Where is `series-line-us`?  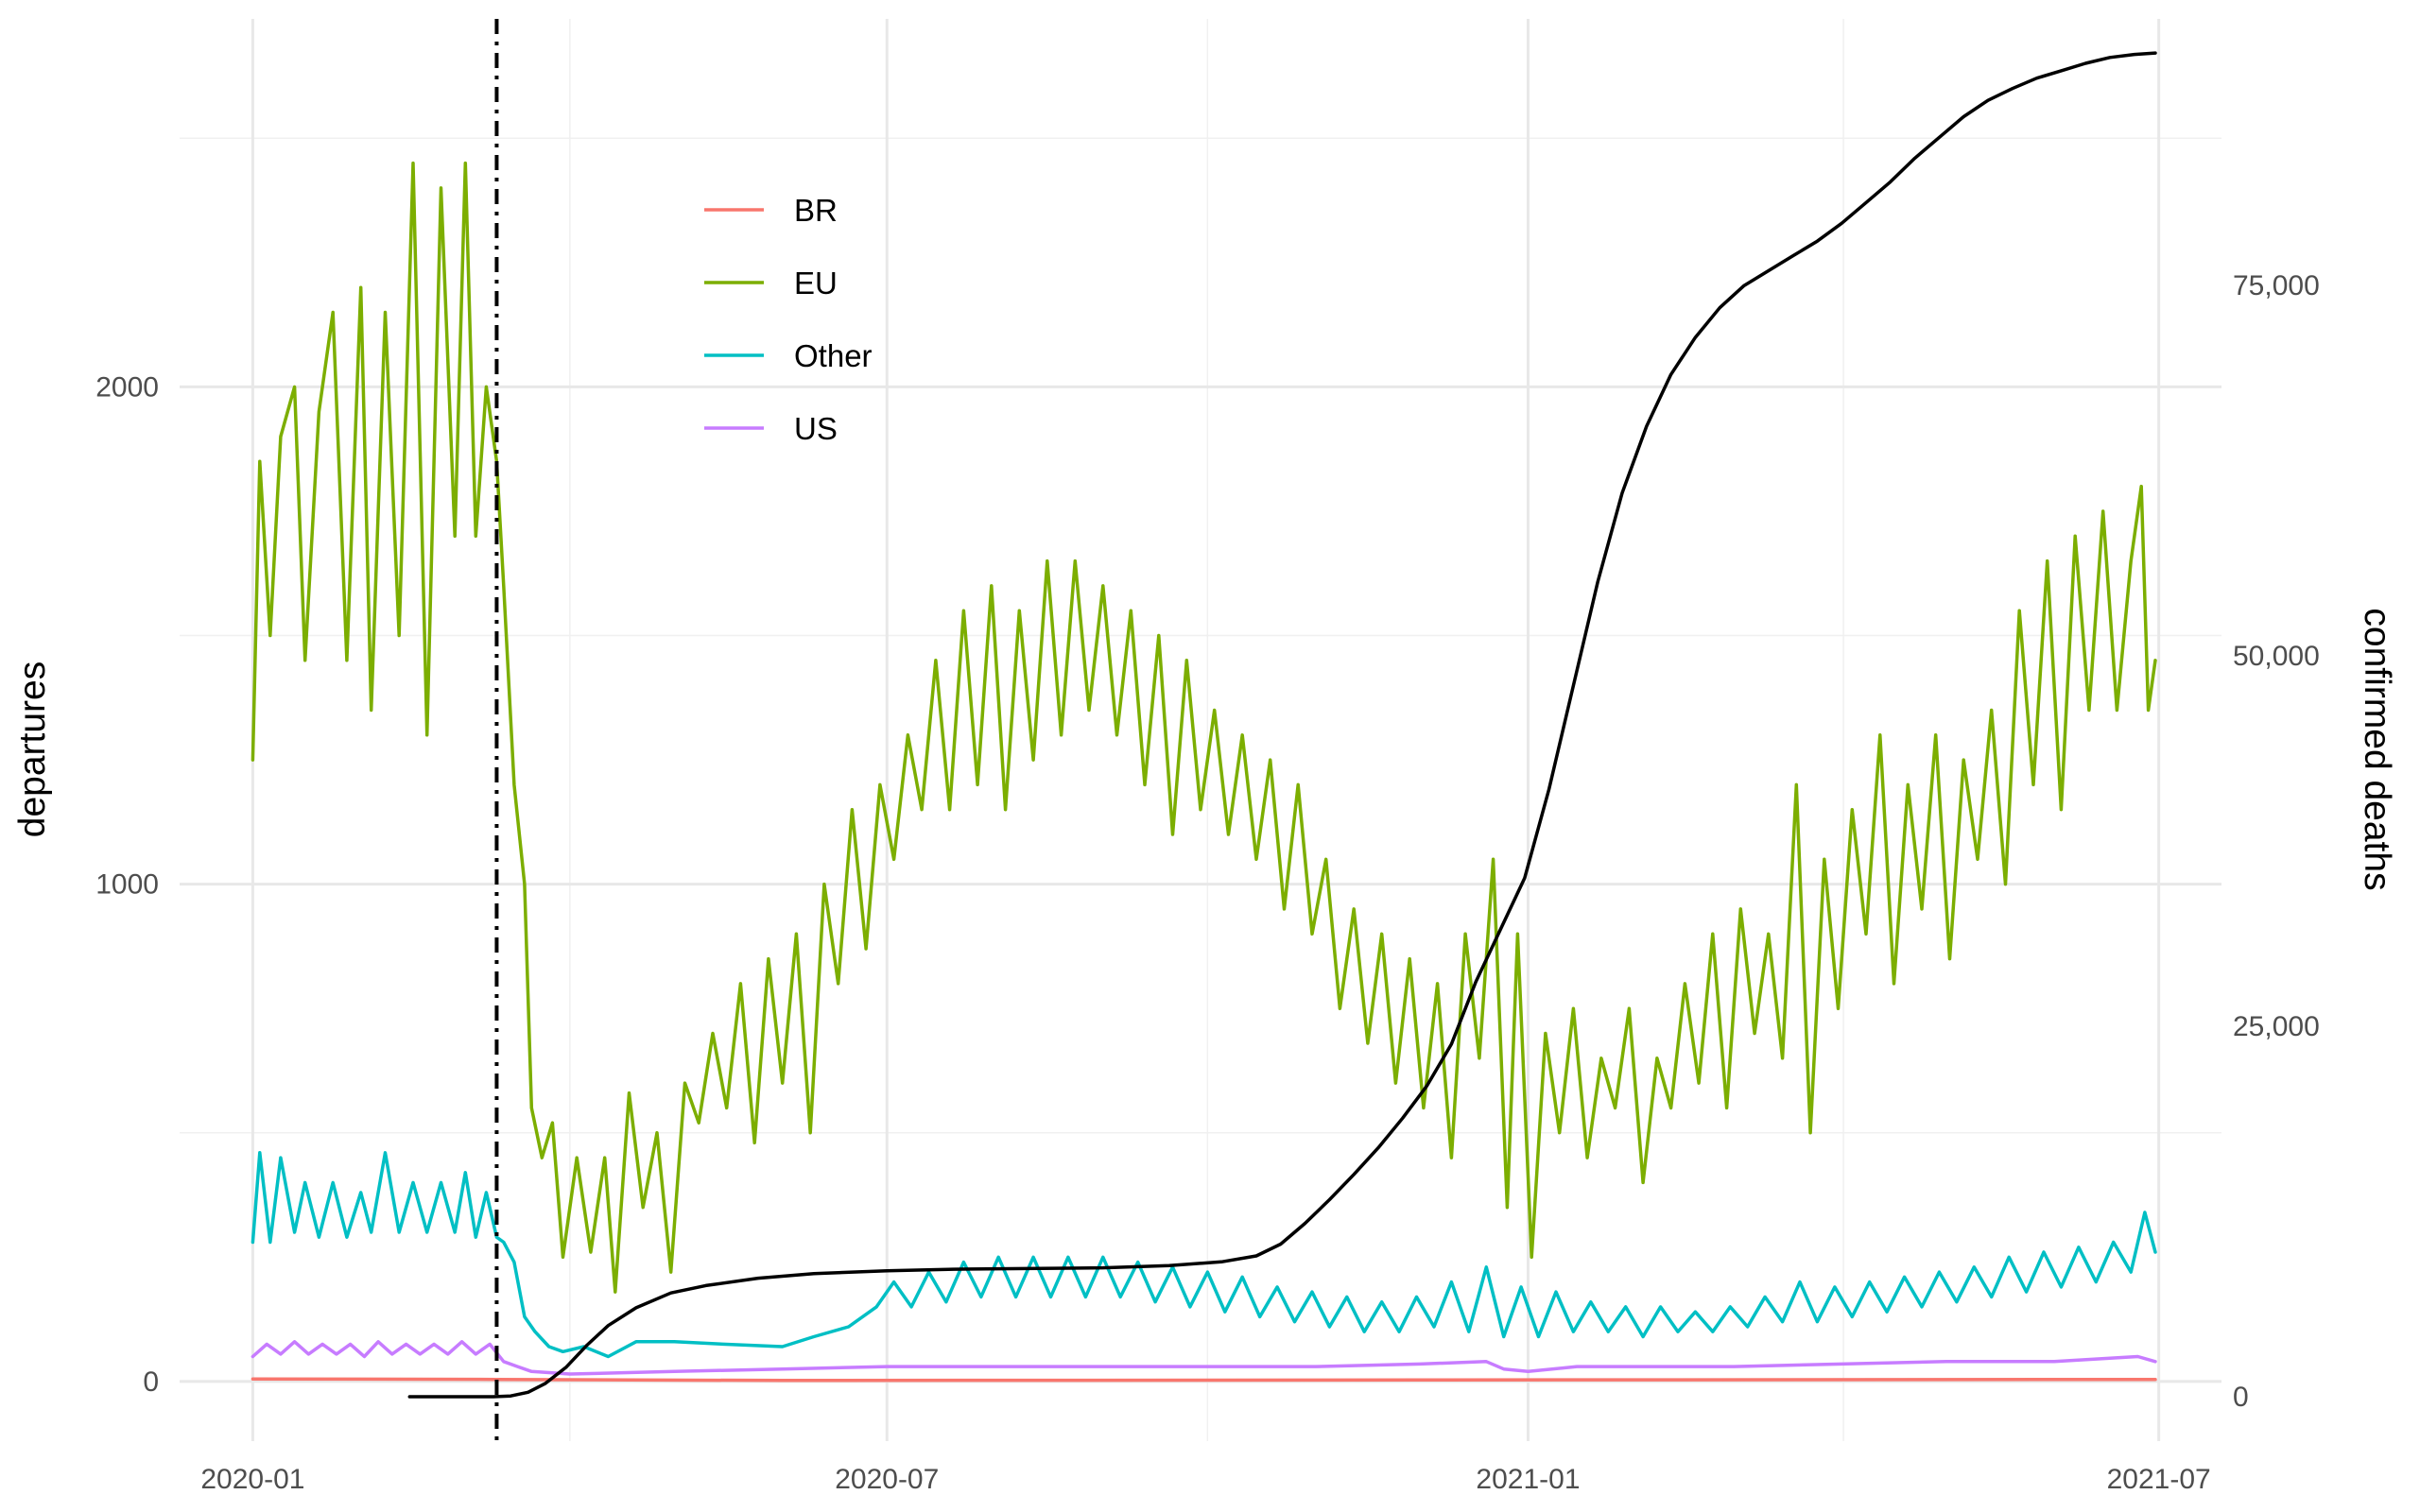
series-line-us is located at coordinates (1204, 1358).